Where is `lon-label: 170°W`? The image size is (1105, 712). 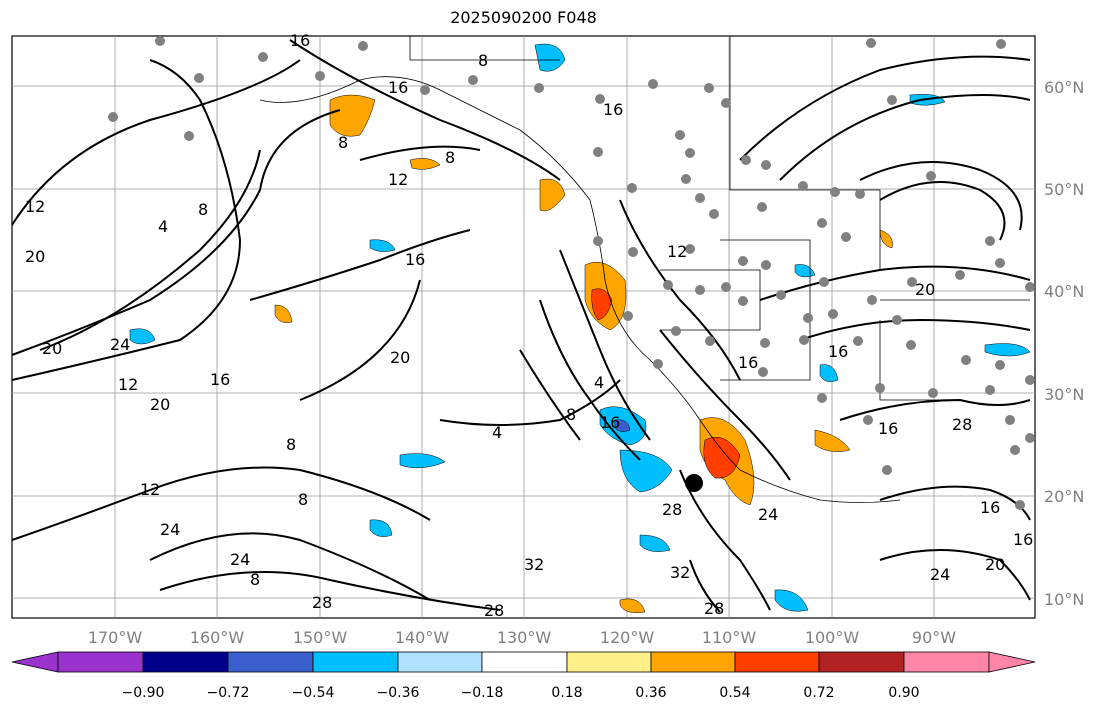 lon-label: 170°W is located at coordinates (115, 637).